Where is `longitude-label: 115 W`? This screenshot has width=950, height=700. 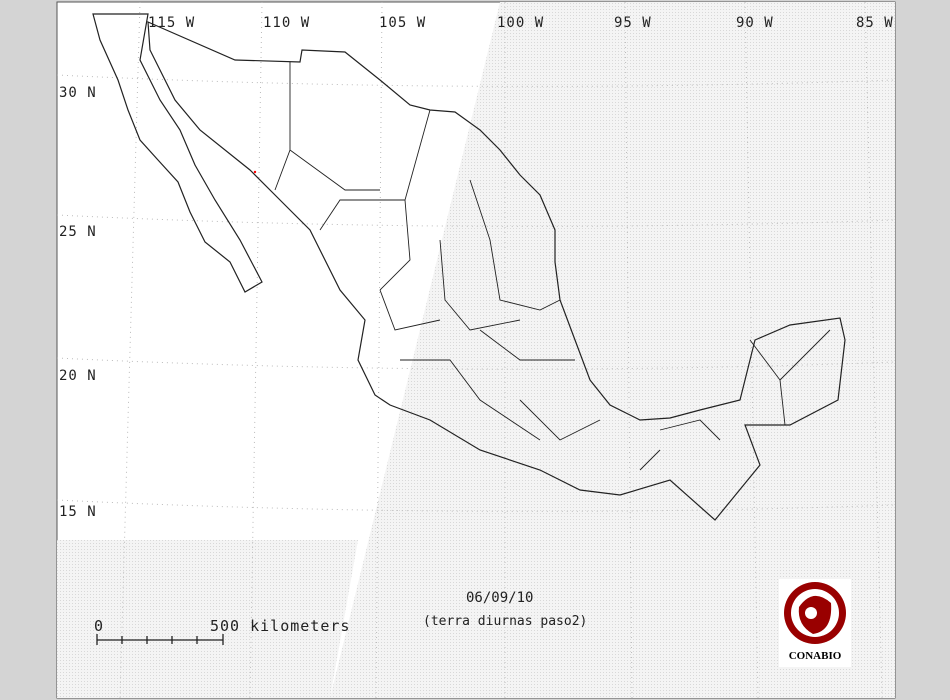
longitude-label: 115 W is located at coordinates (172, 23).